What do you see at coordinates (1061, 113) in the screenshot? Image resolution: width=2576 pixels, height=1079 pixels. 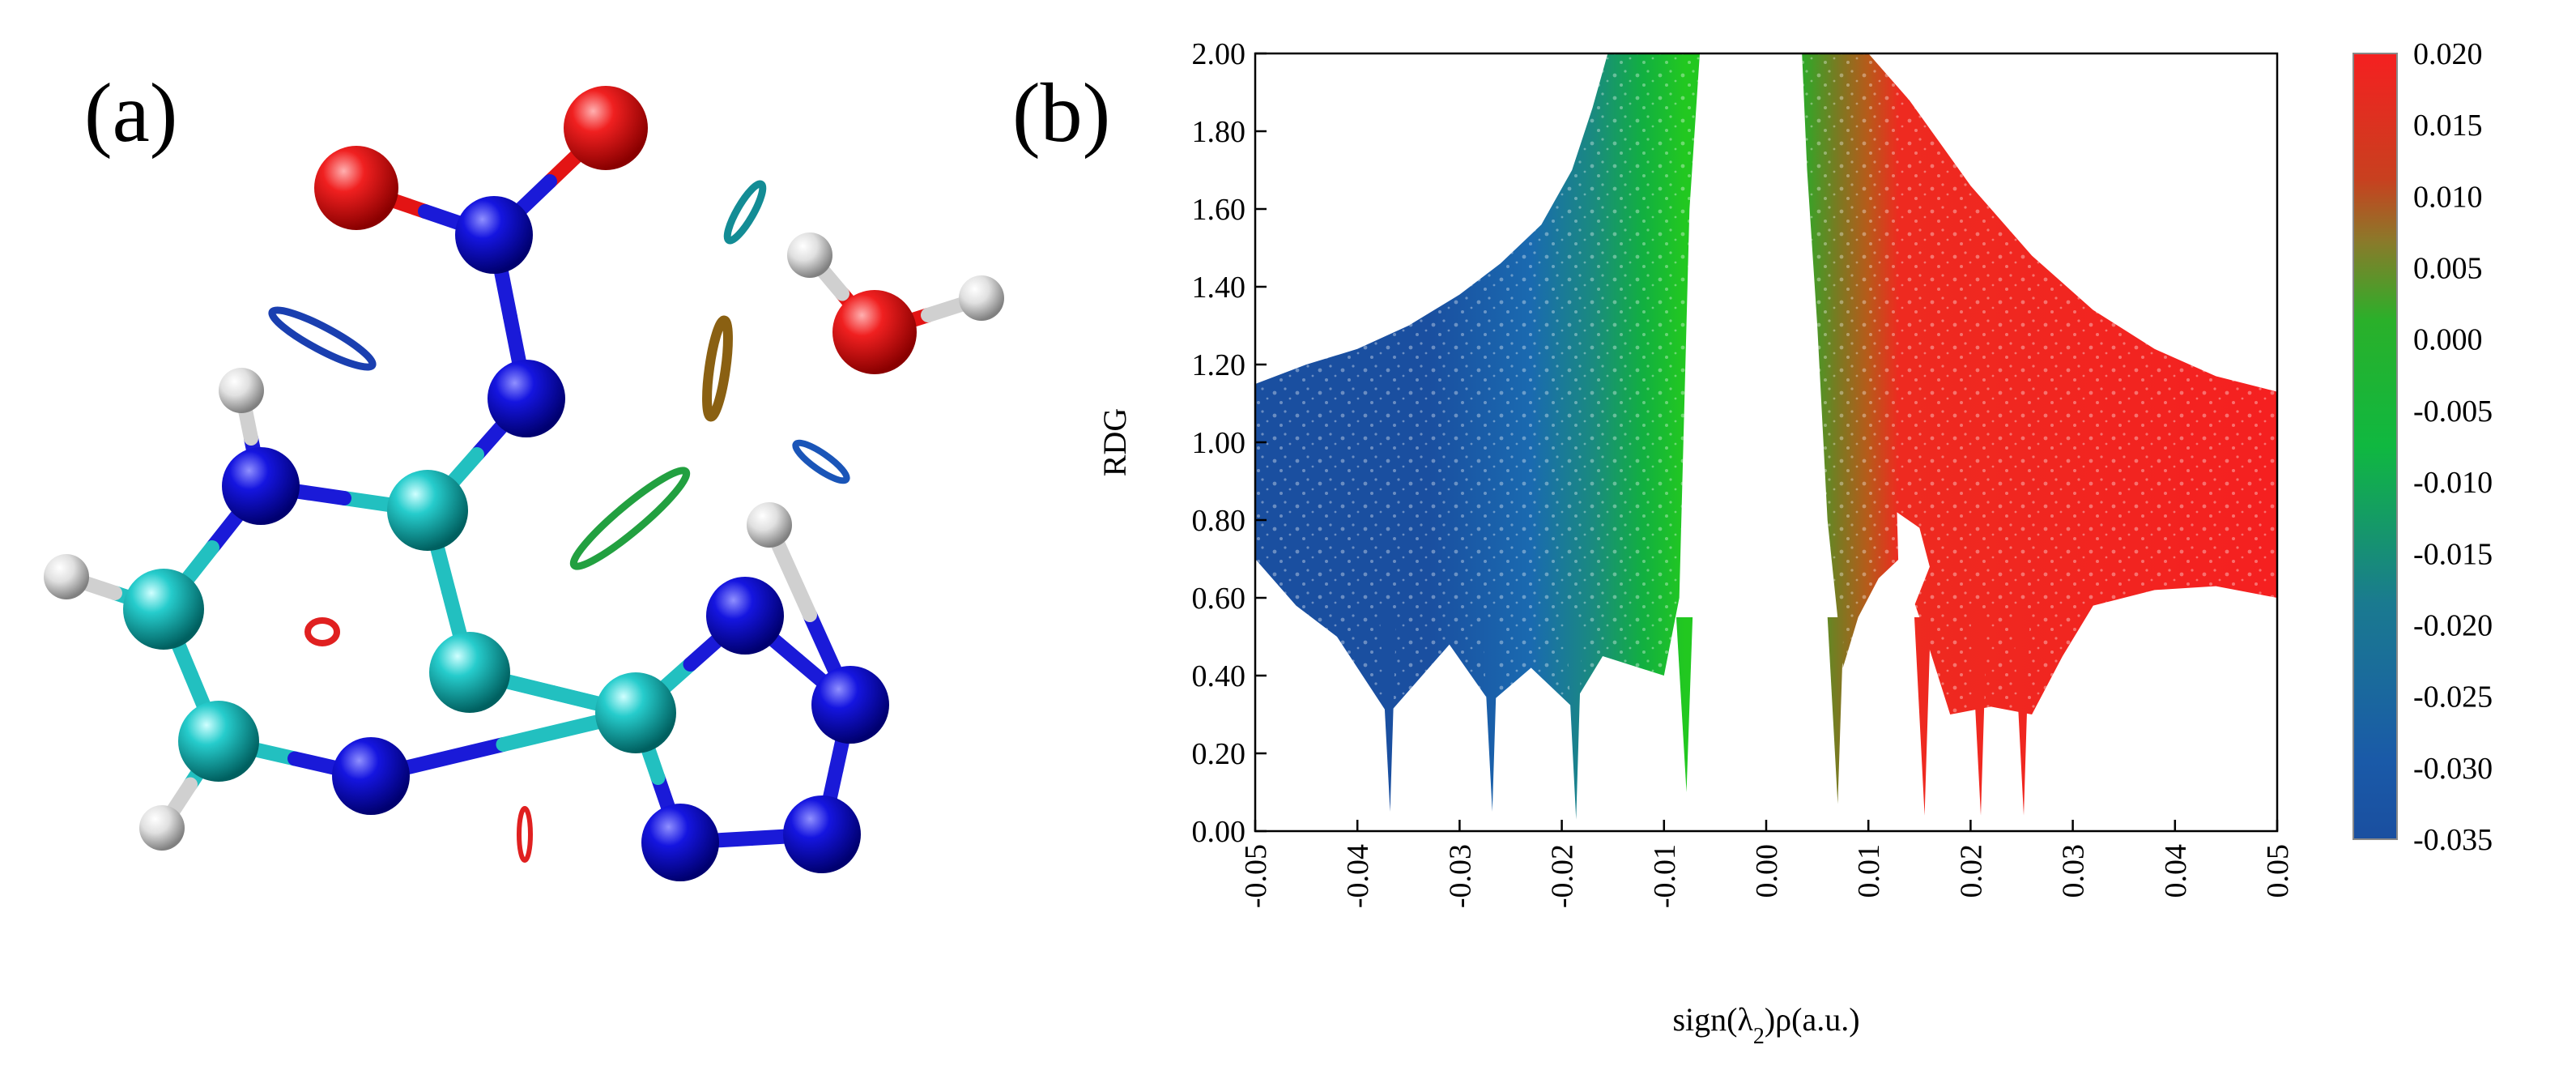 I see `panel-b-label: (b)` at bounding box center [1061, 113].